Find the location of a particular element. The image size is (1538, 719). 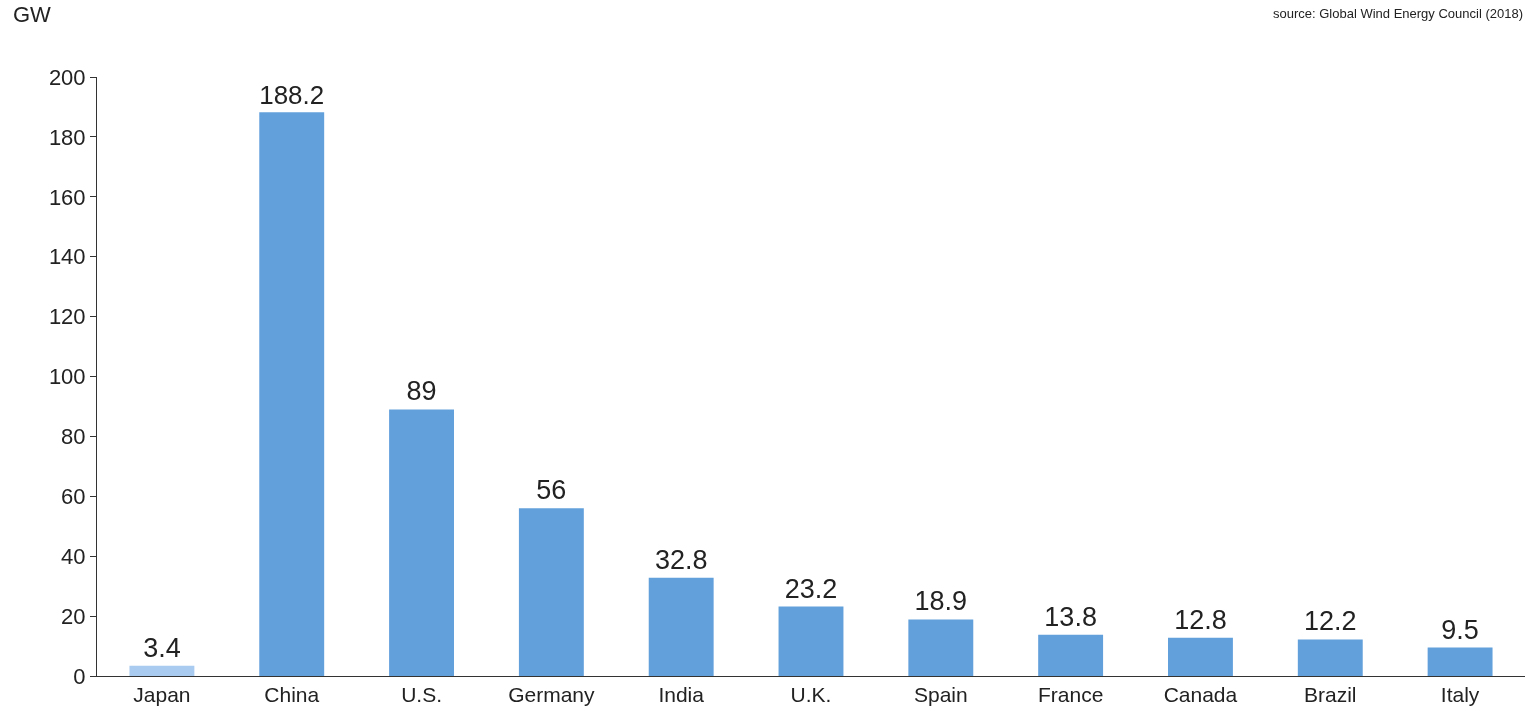

x-tick-label: Germany is located at coordinates (552, 695).